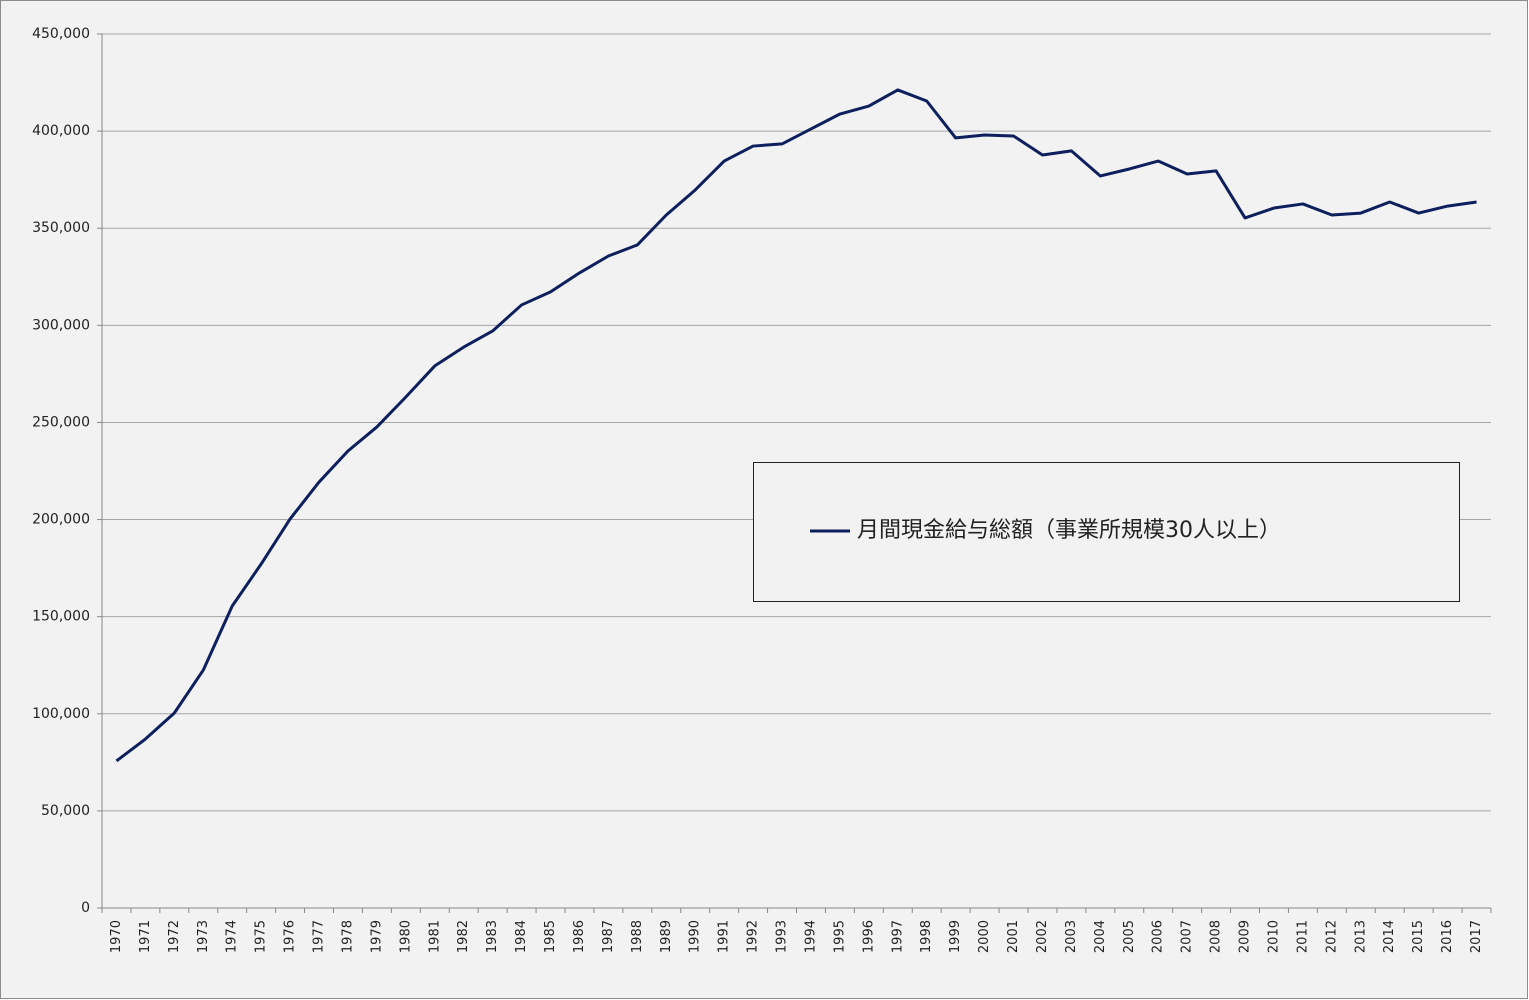 Image resolution: width=1529 pixels, height=1000 pixels. What do you see at coordinates (1100, 936) in the screenshot?
I see `x-tick-label: 2004` at bounding box center [1100, 936].